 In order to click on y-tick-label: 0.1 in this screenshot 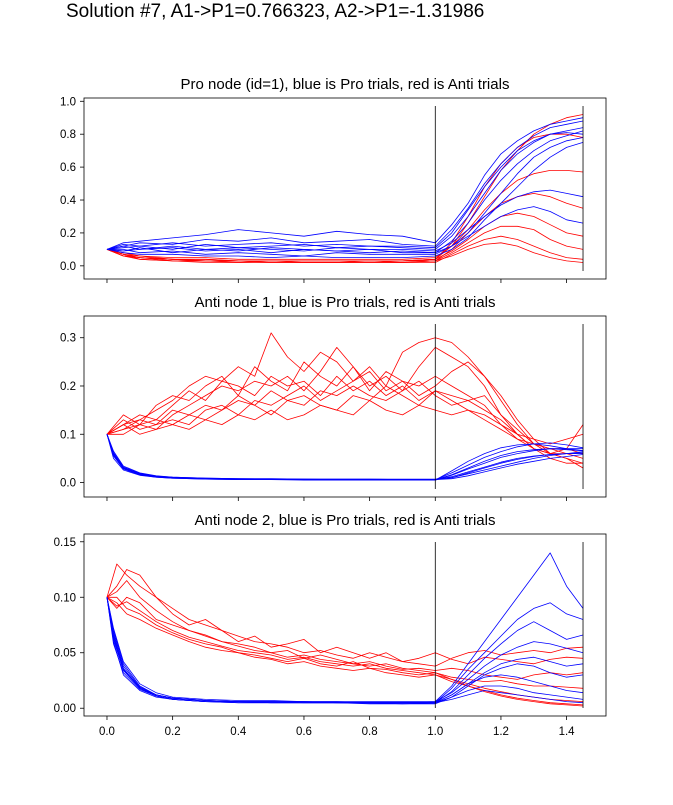, I will do `click(68, 435)`.